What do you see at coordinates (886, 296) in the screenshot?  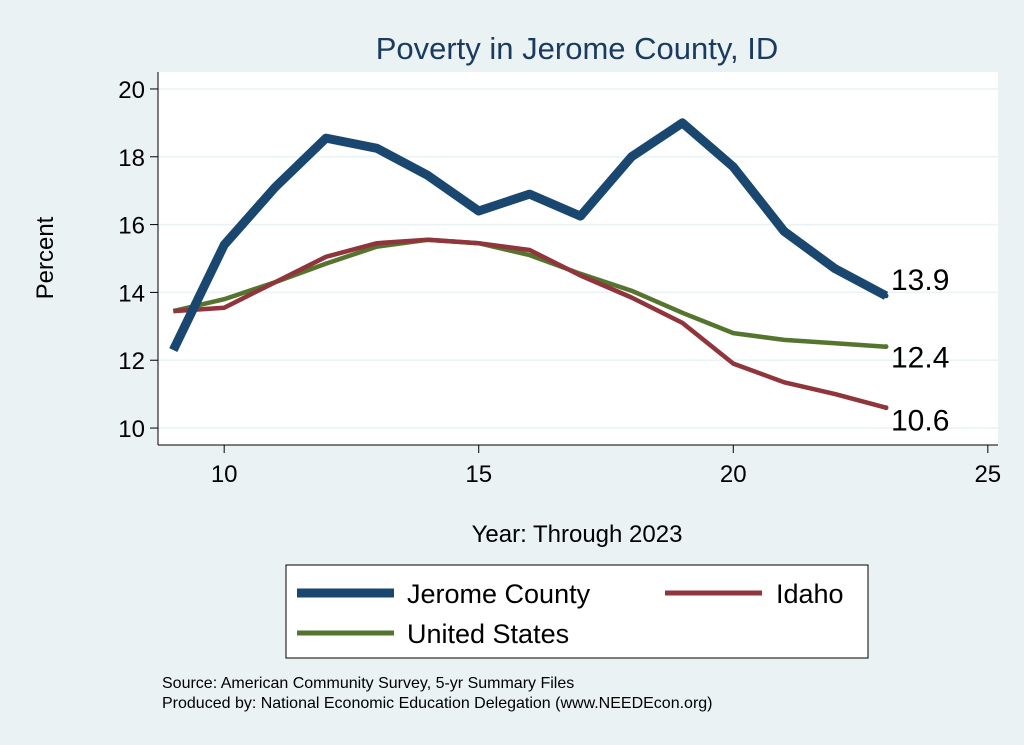 I see `end-point-jerome-county` at bounding box center [886, 296].